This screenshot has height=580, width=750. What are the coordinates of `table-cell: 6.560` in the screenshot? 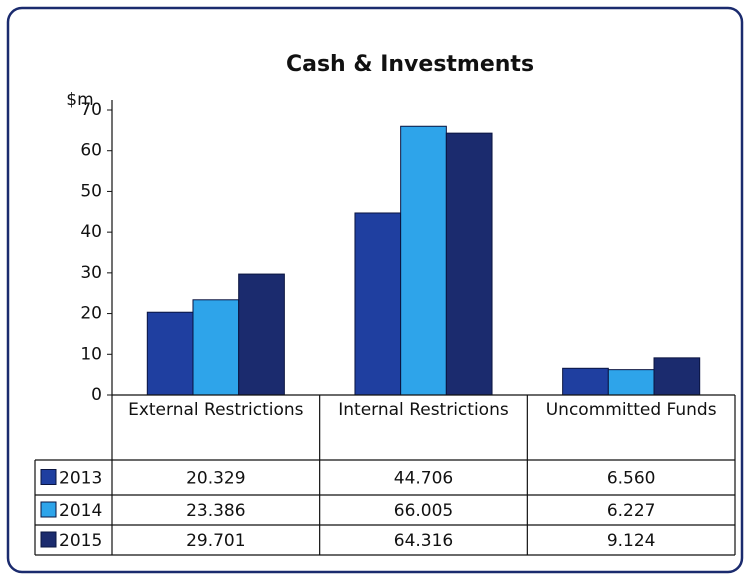 It's located at (631, 479).